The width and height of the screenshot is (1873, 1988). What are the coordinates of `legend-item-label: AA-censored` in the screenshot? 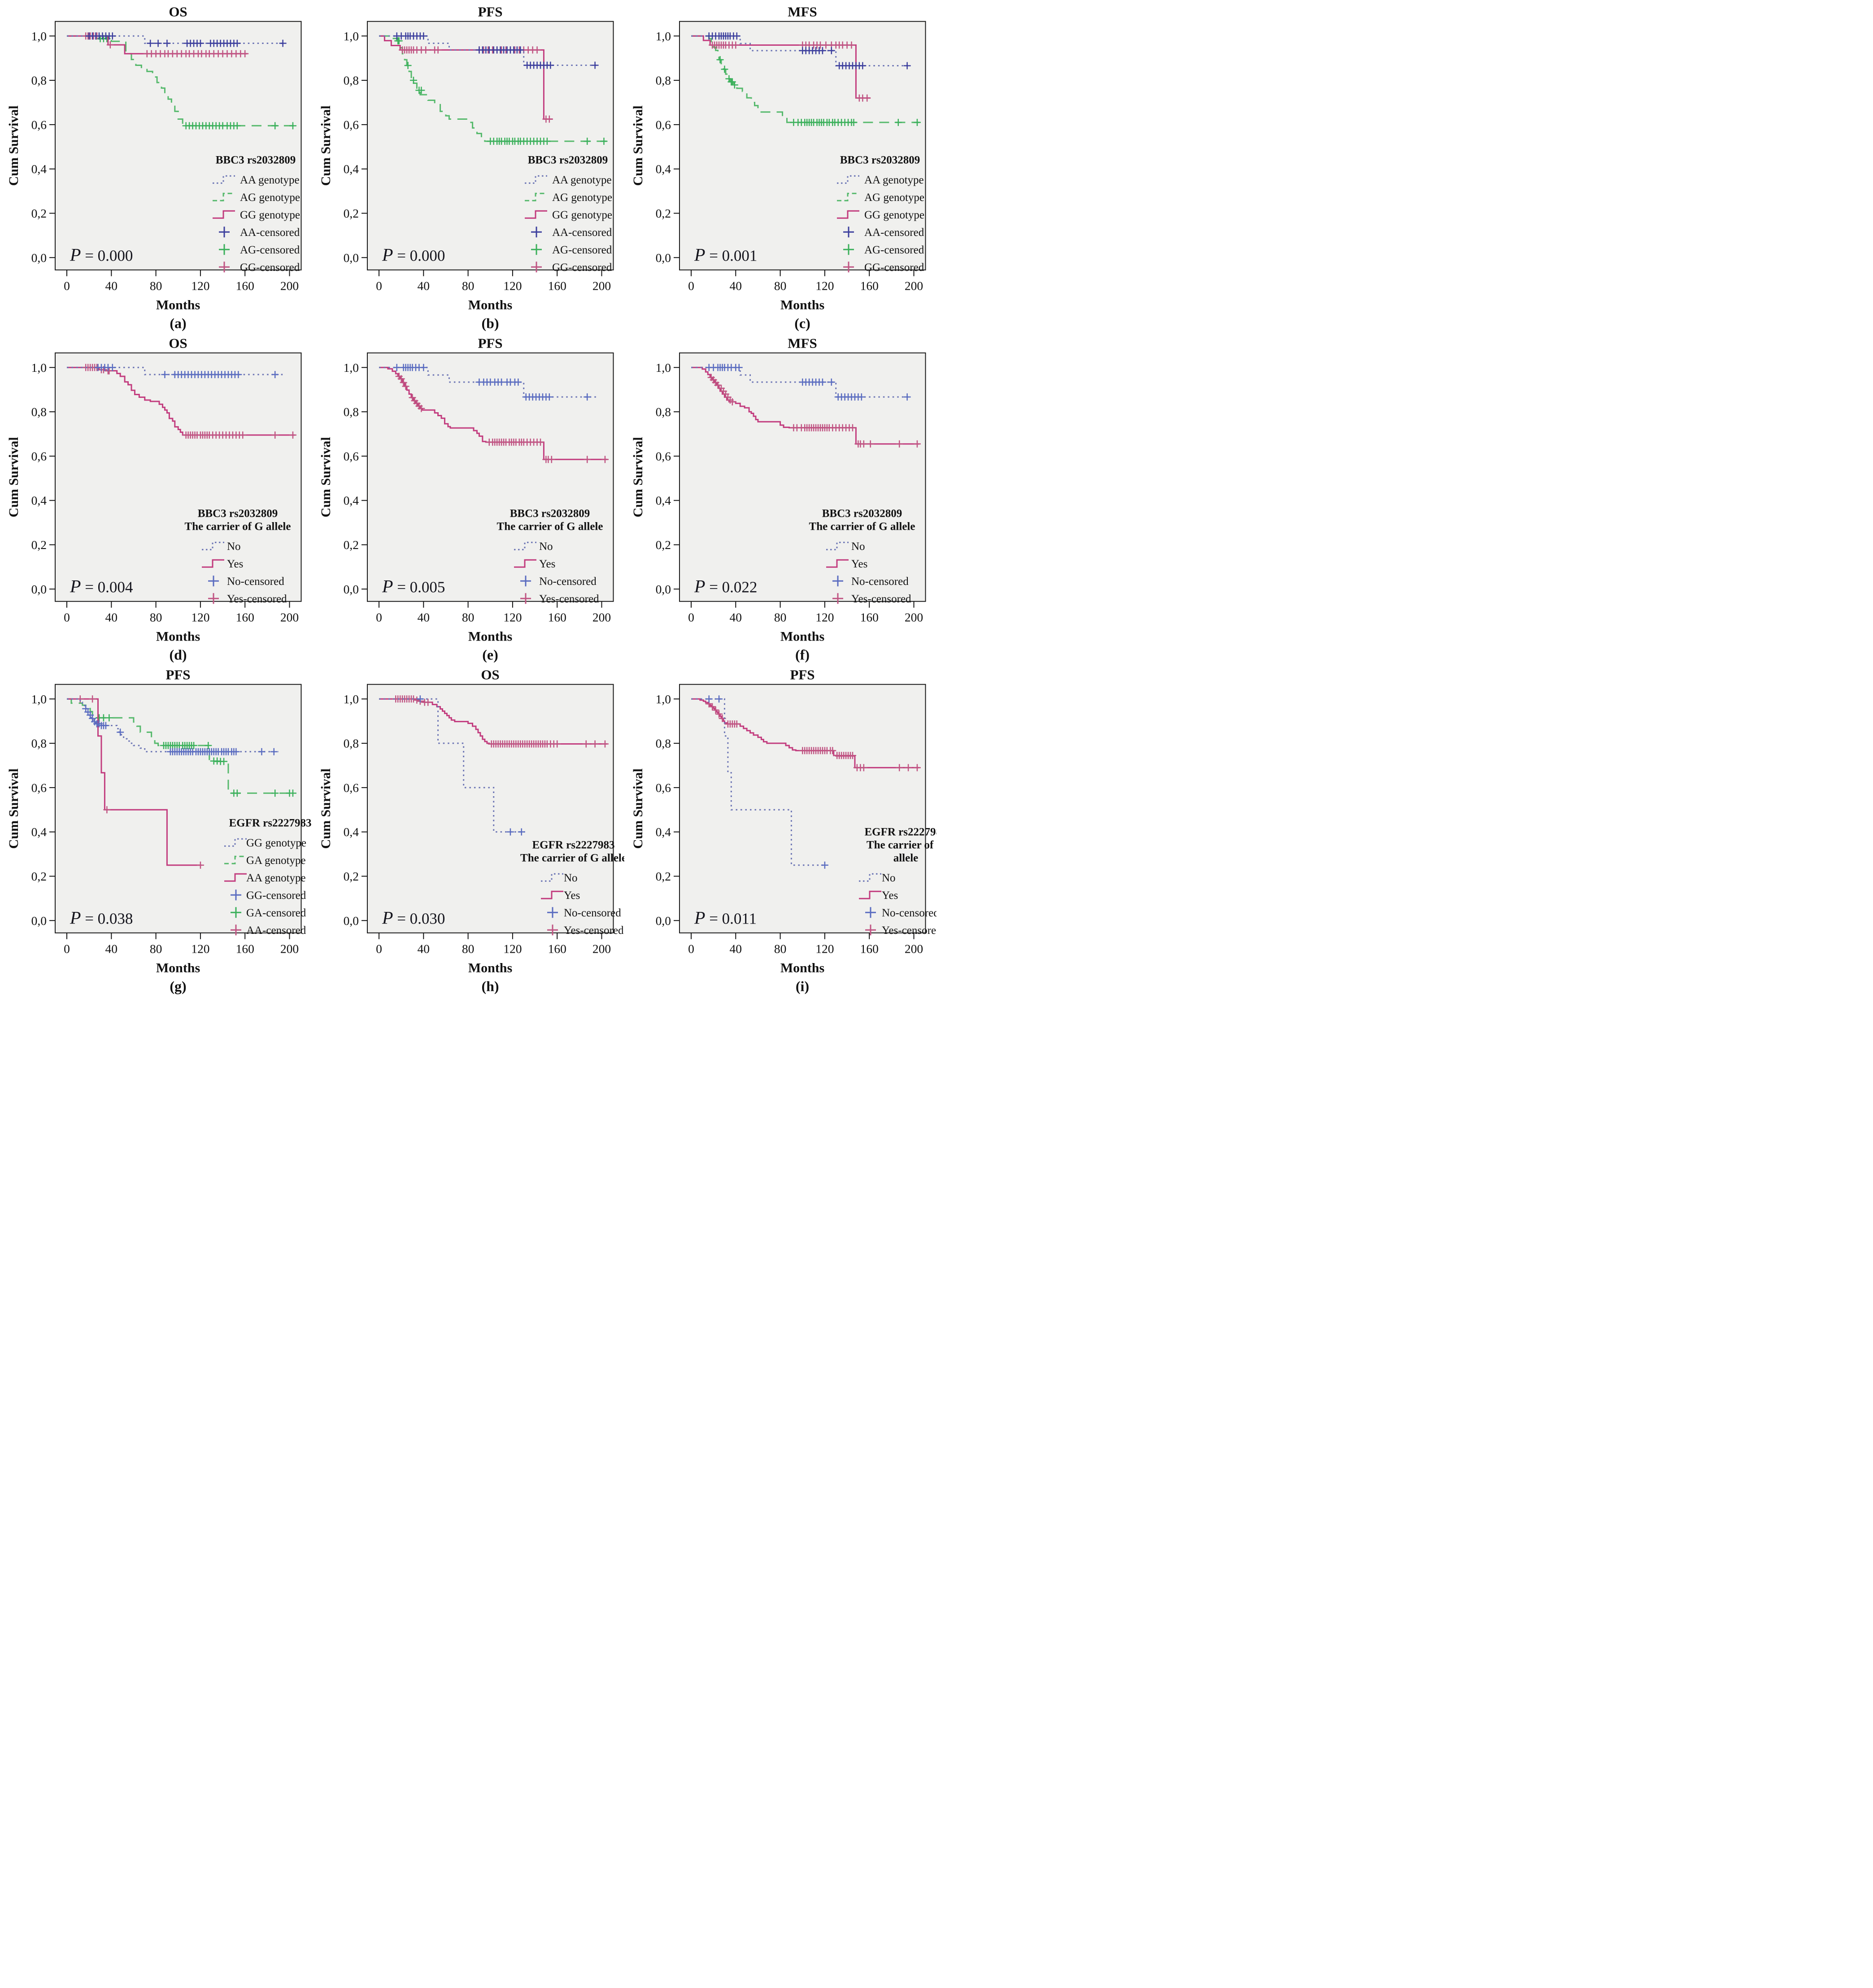 It's located at (276, 930).